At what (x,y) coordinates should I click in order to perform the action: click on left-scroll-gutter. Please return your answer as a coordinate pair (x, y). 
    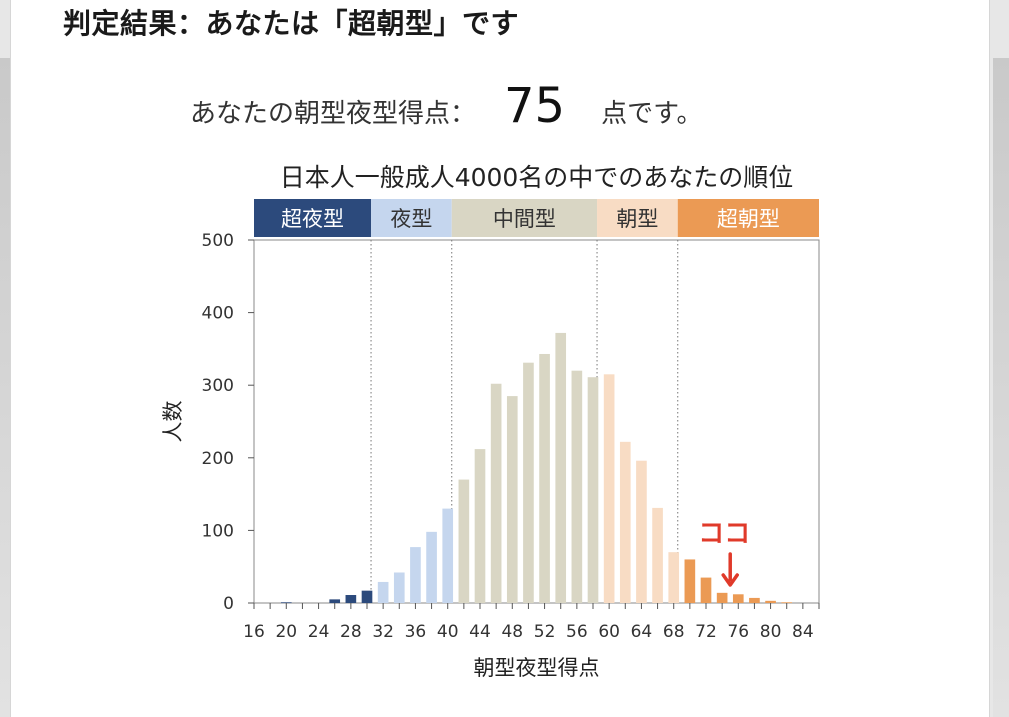
    Looking at the image, I should click on (5, 387).